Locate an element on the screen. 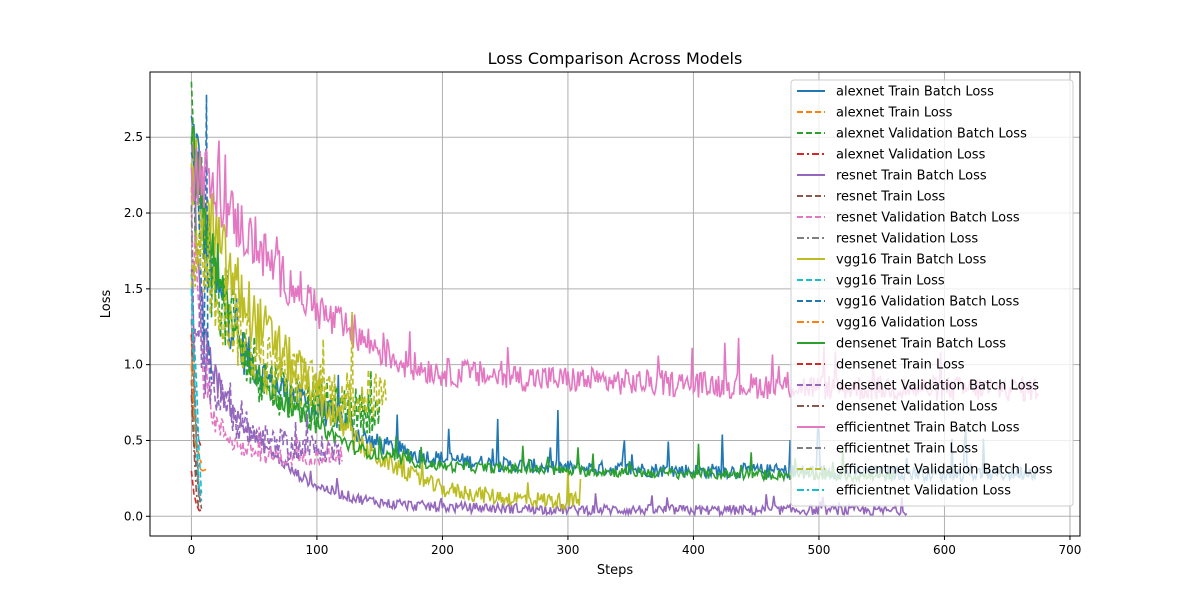  x-tick-label: 600 is located at coordinates (944, 550).